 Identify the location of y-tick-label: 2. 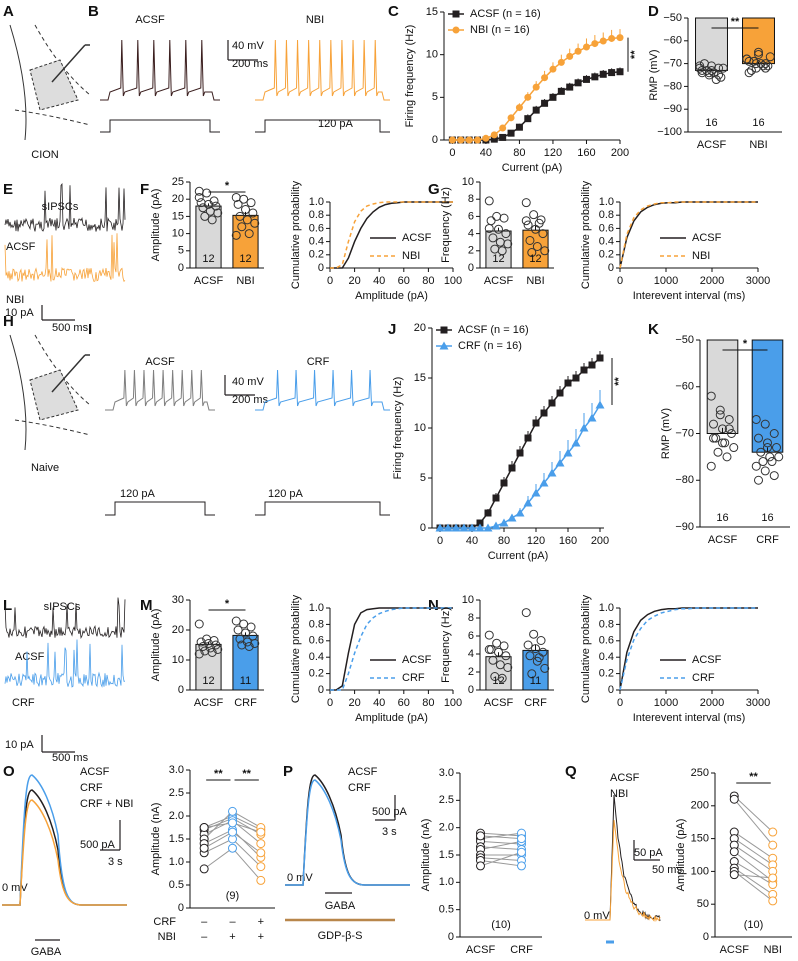
(471, 672).